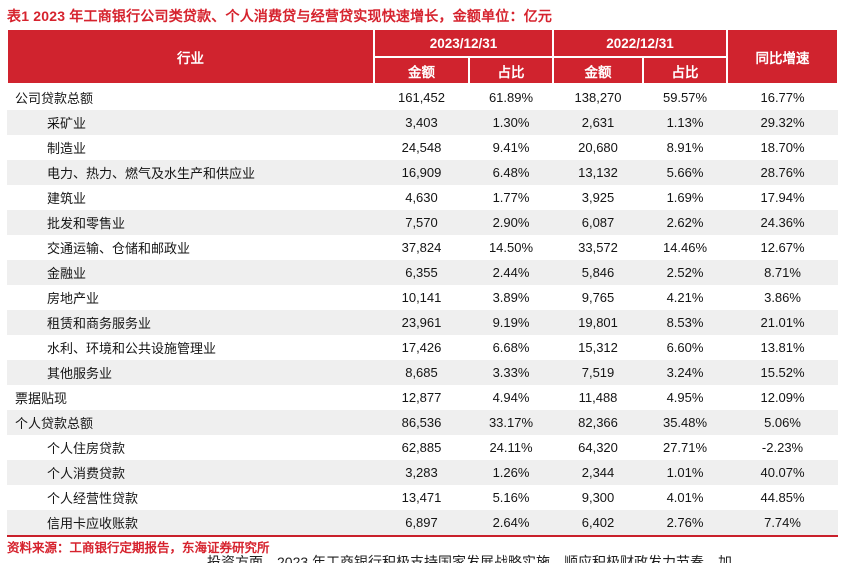 The width and height of the screenshot is (843, 563). Describe the element at coordinates (782, 297) in the screenshot. I see `yoy-cell: 3.86%` at that location.